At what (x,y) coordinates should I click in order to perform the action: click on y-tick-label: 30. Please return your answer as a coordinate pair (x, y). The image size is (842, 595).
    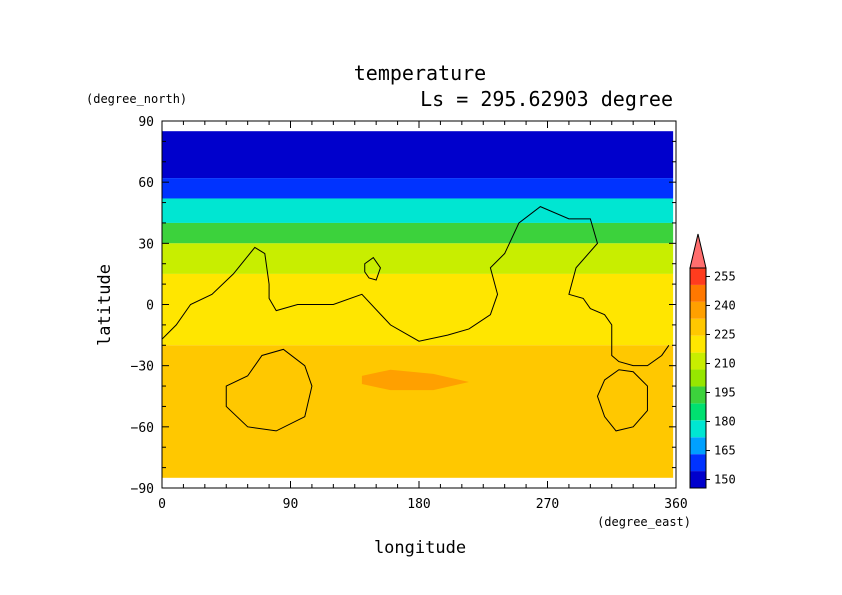
    Looking at the image, I should click on (146, 244).